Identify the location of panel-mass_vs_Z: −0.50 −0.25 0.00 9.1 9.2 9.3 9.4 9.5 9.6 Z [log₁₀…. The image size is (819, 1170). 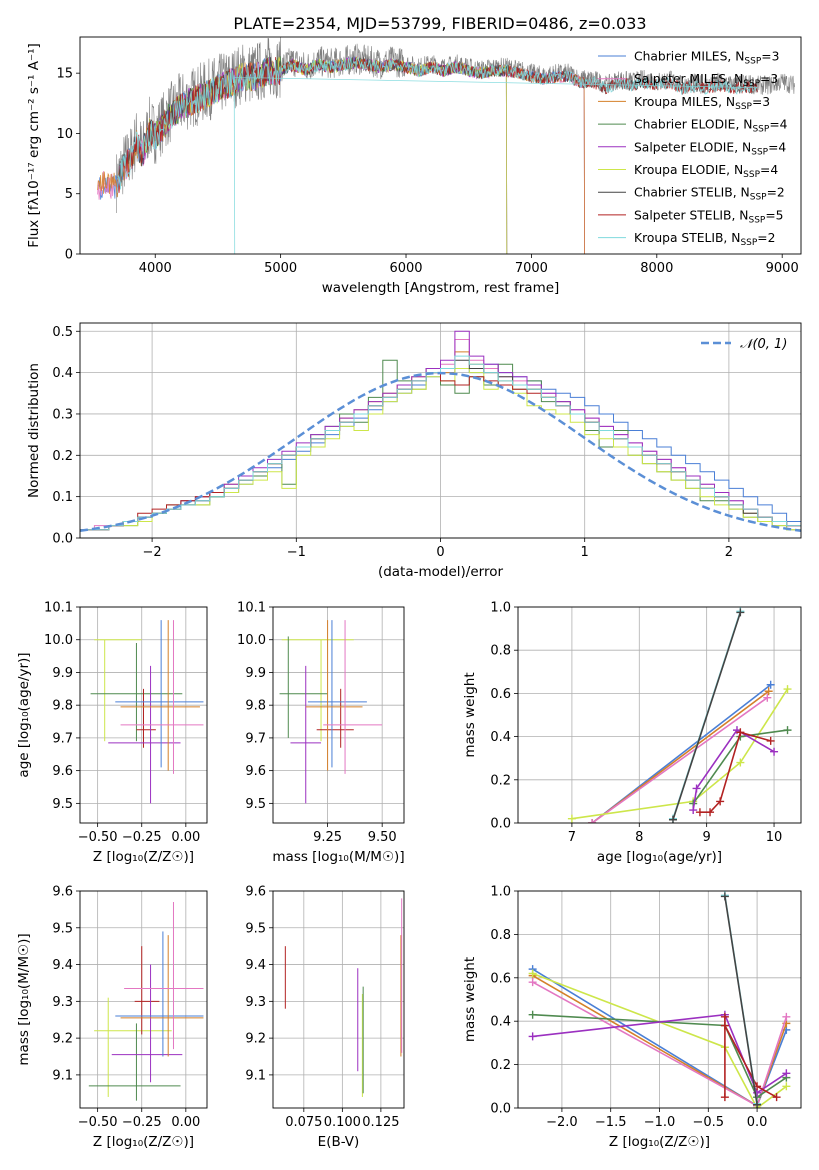
(112, 1017).